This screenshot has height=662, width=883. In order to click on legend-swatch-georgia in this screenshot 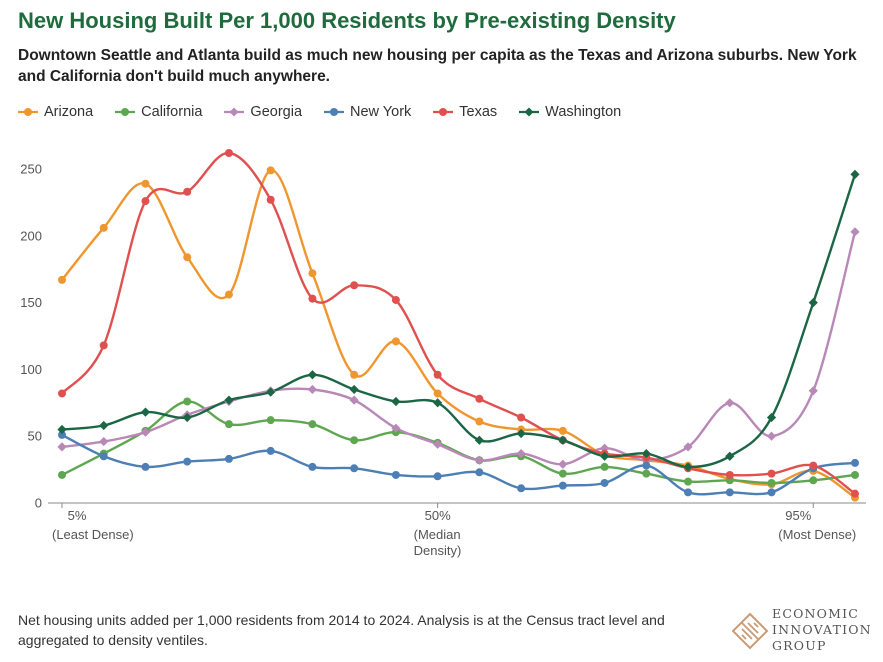, I will do `click(234, 112)`.